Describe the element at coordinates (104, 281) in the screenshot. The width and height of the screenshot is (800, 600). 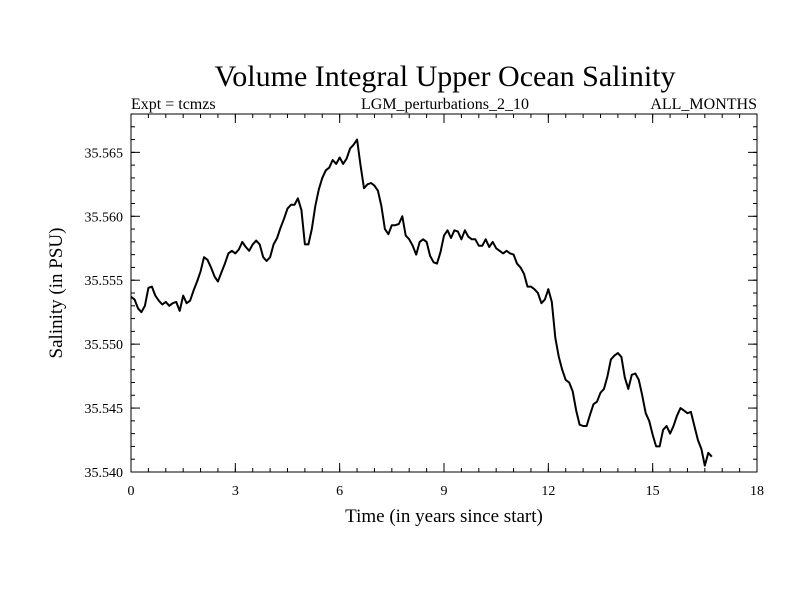
I see `y-tick-label: 35.555` at that location.